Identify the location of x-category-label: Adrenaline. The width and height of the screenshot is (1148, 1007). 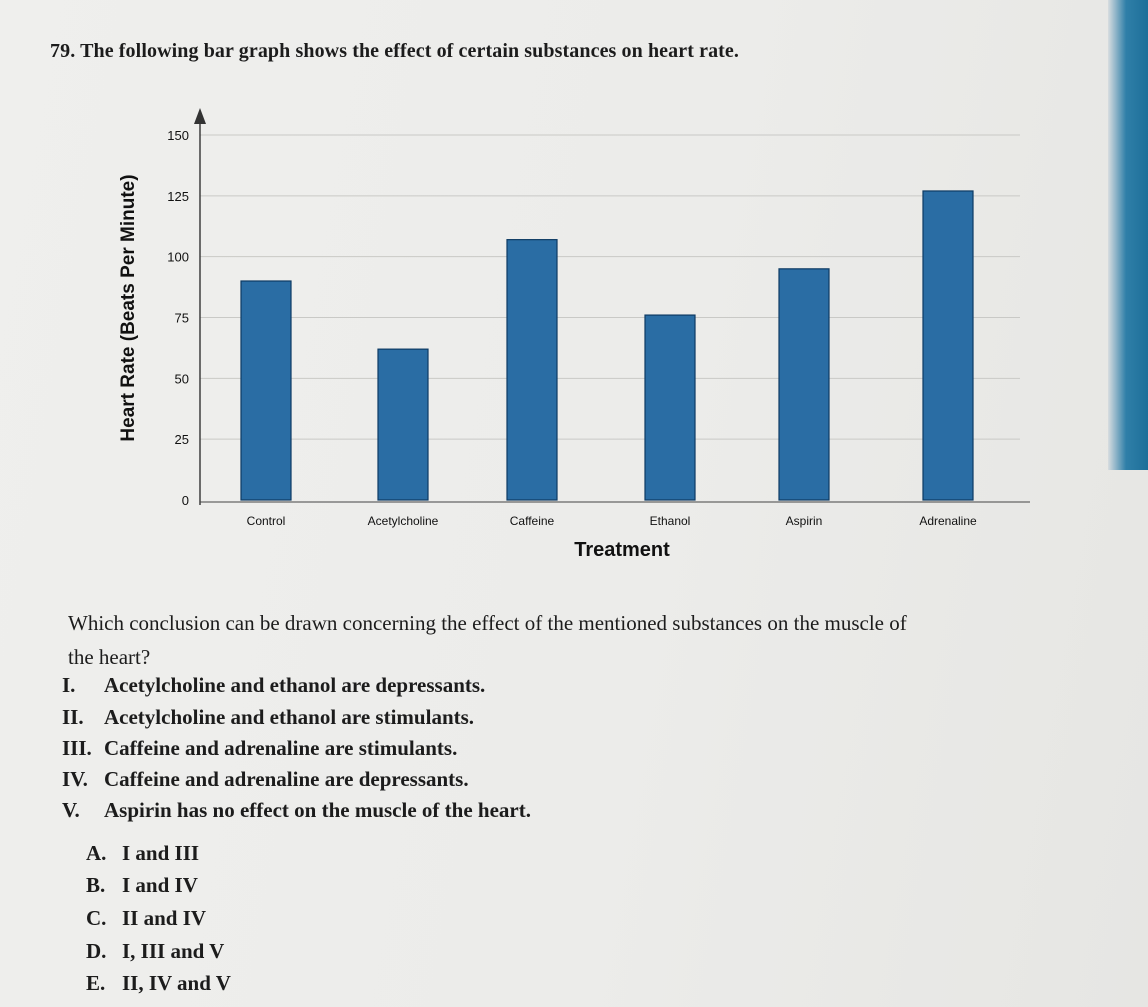
(948, 521).